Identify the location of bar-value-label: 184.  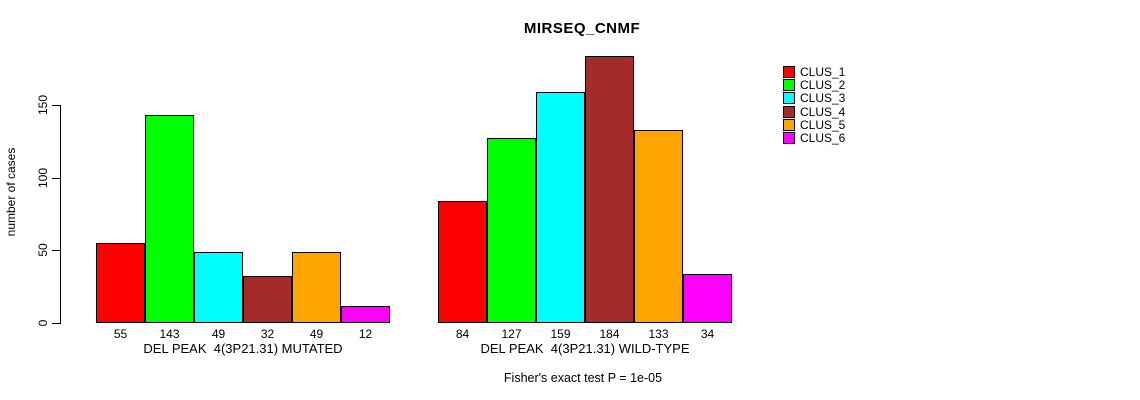
(609, 334).